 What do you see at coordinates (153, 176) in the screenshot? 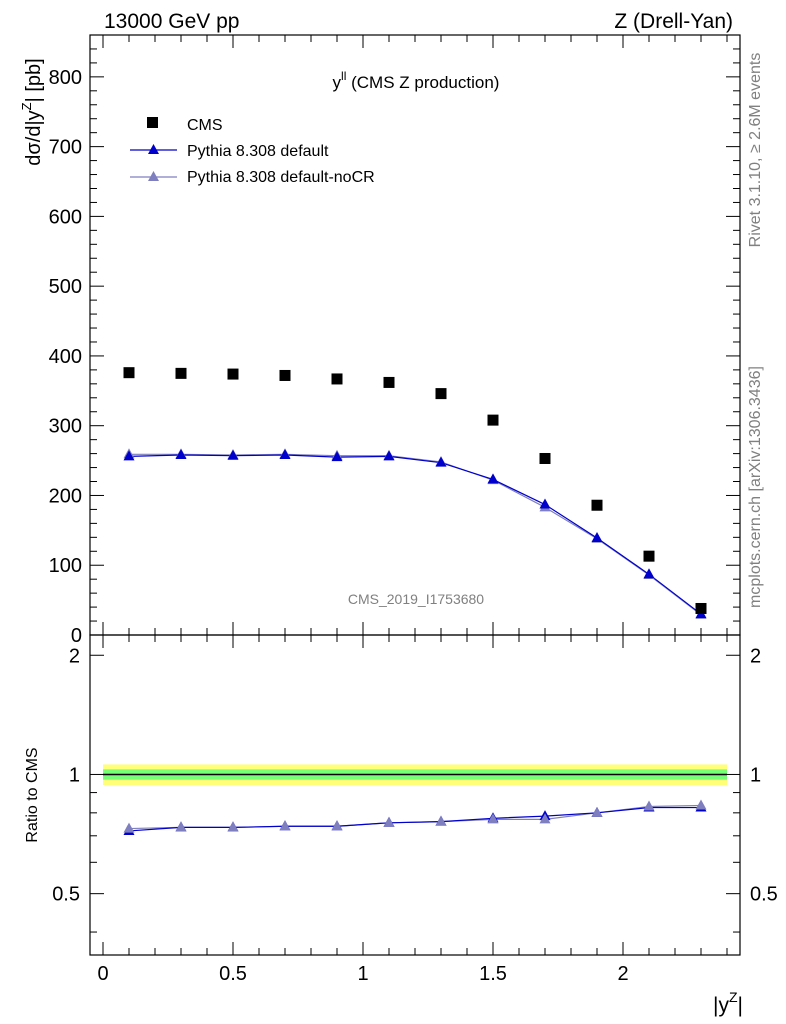
I see `legend-marker-nocr` at bounding box center [153, 176].